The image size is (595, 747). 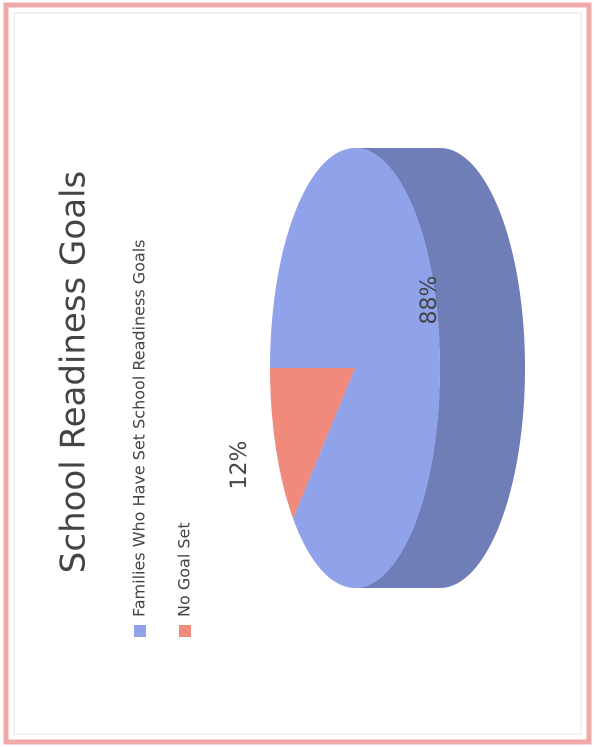 I want to click on chart-title: School Readiness Goals, so click(x=74, y=372).